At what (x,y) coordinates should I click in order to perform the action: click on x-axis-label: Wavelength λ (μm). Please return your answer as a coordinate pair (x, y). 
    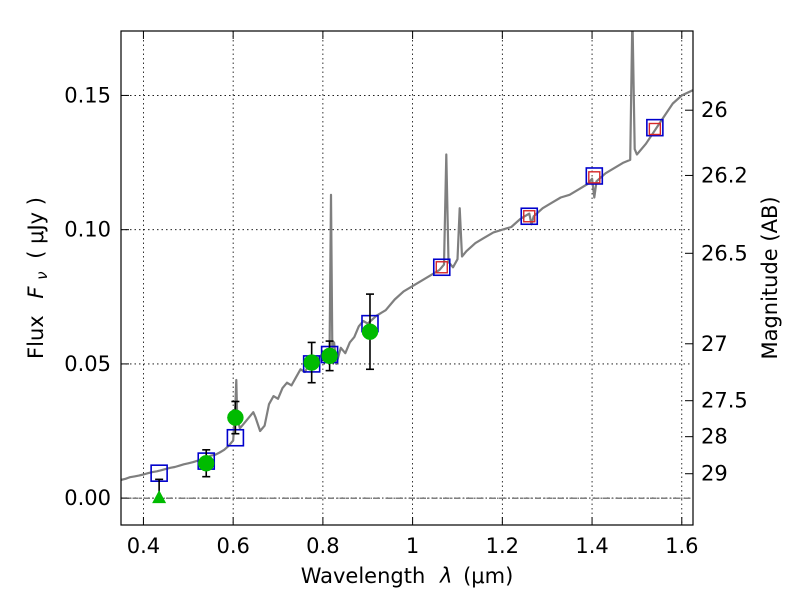
    Looking at the image, I should click on (407, 576).